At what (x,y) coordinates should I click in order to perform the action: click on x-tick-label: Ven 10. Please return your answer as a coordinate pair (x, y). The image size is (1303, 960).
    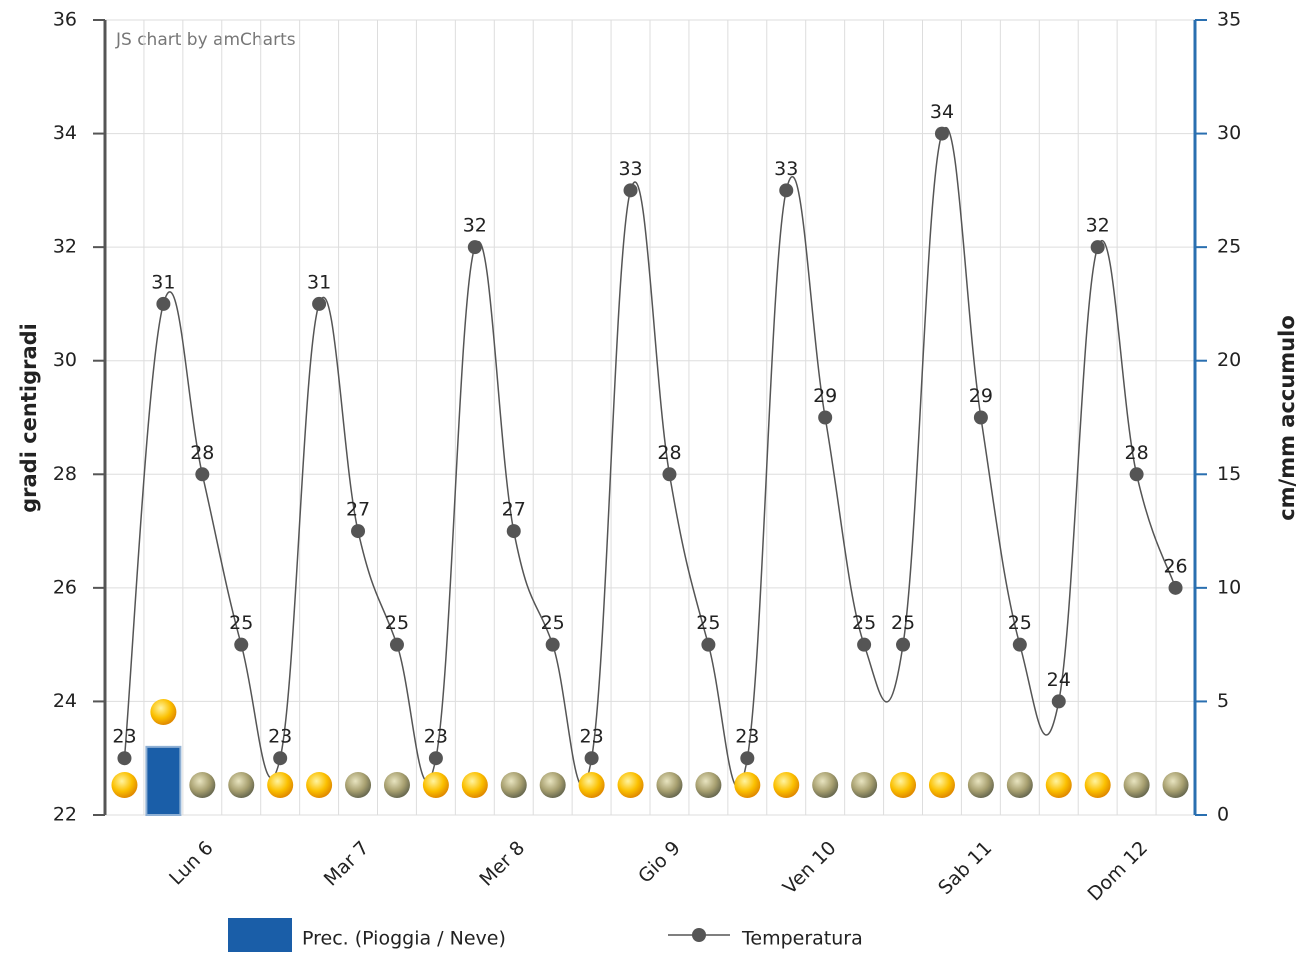
    Looking at the image, I should click on (810, 868).